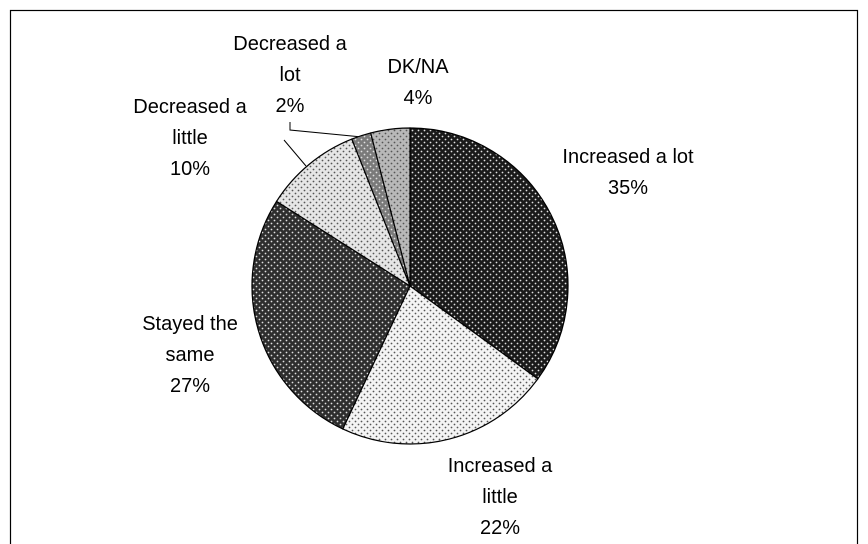 Image resolution: width=868 pixels, height=544 pixels. Describe the element at coordinates (190, 122) in the screenshot. I see `category-label: Decreased a little` at that location.